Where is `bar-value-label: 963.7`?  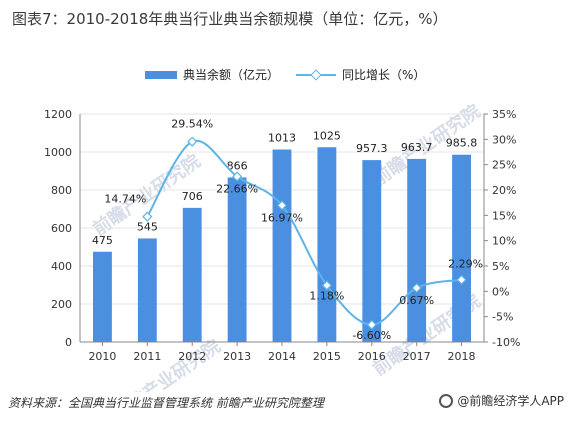 bar-value-label: 963.7 is located at coordinates (417, 147).